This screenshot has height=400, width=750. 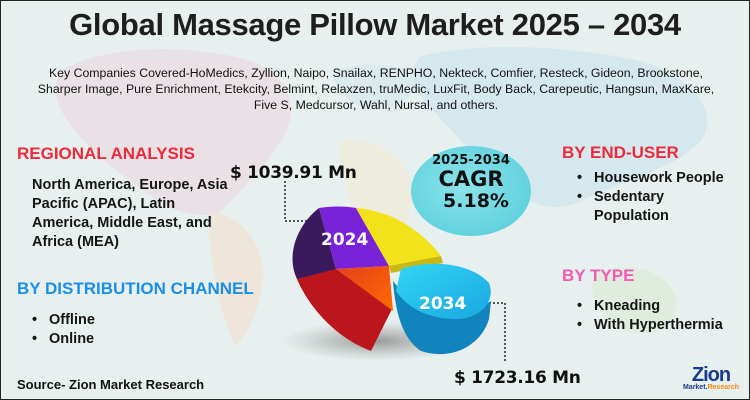 What do you see at coordinates (598, 275) in the screenshot?
I see `by-type-heading: BY TYPE` at bounding box center [598, 275].